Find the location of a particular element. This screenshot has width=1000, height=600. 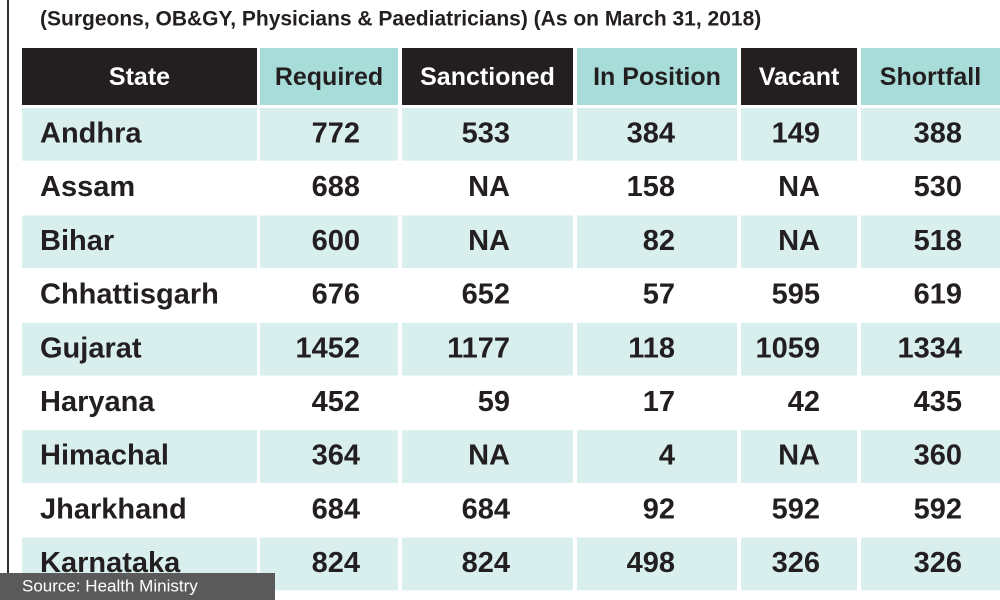

cell-value: 824 is located at coordinates (486, 563).